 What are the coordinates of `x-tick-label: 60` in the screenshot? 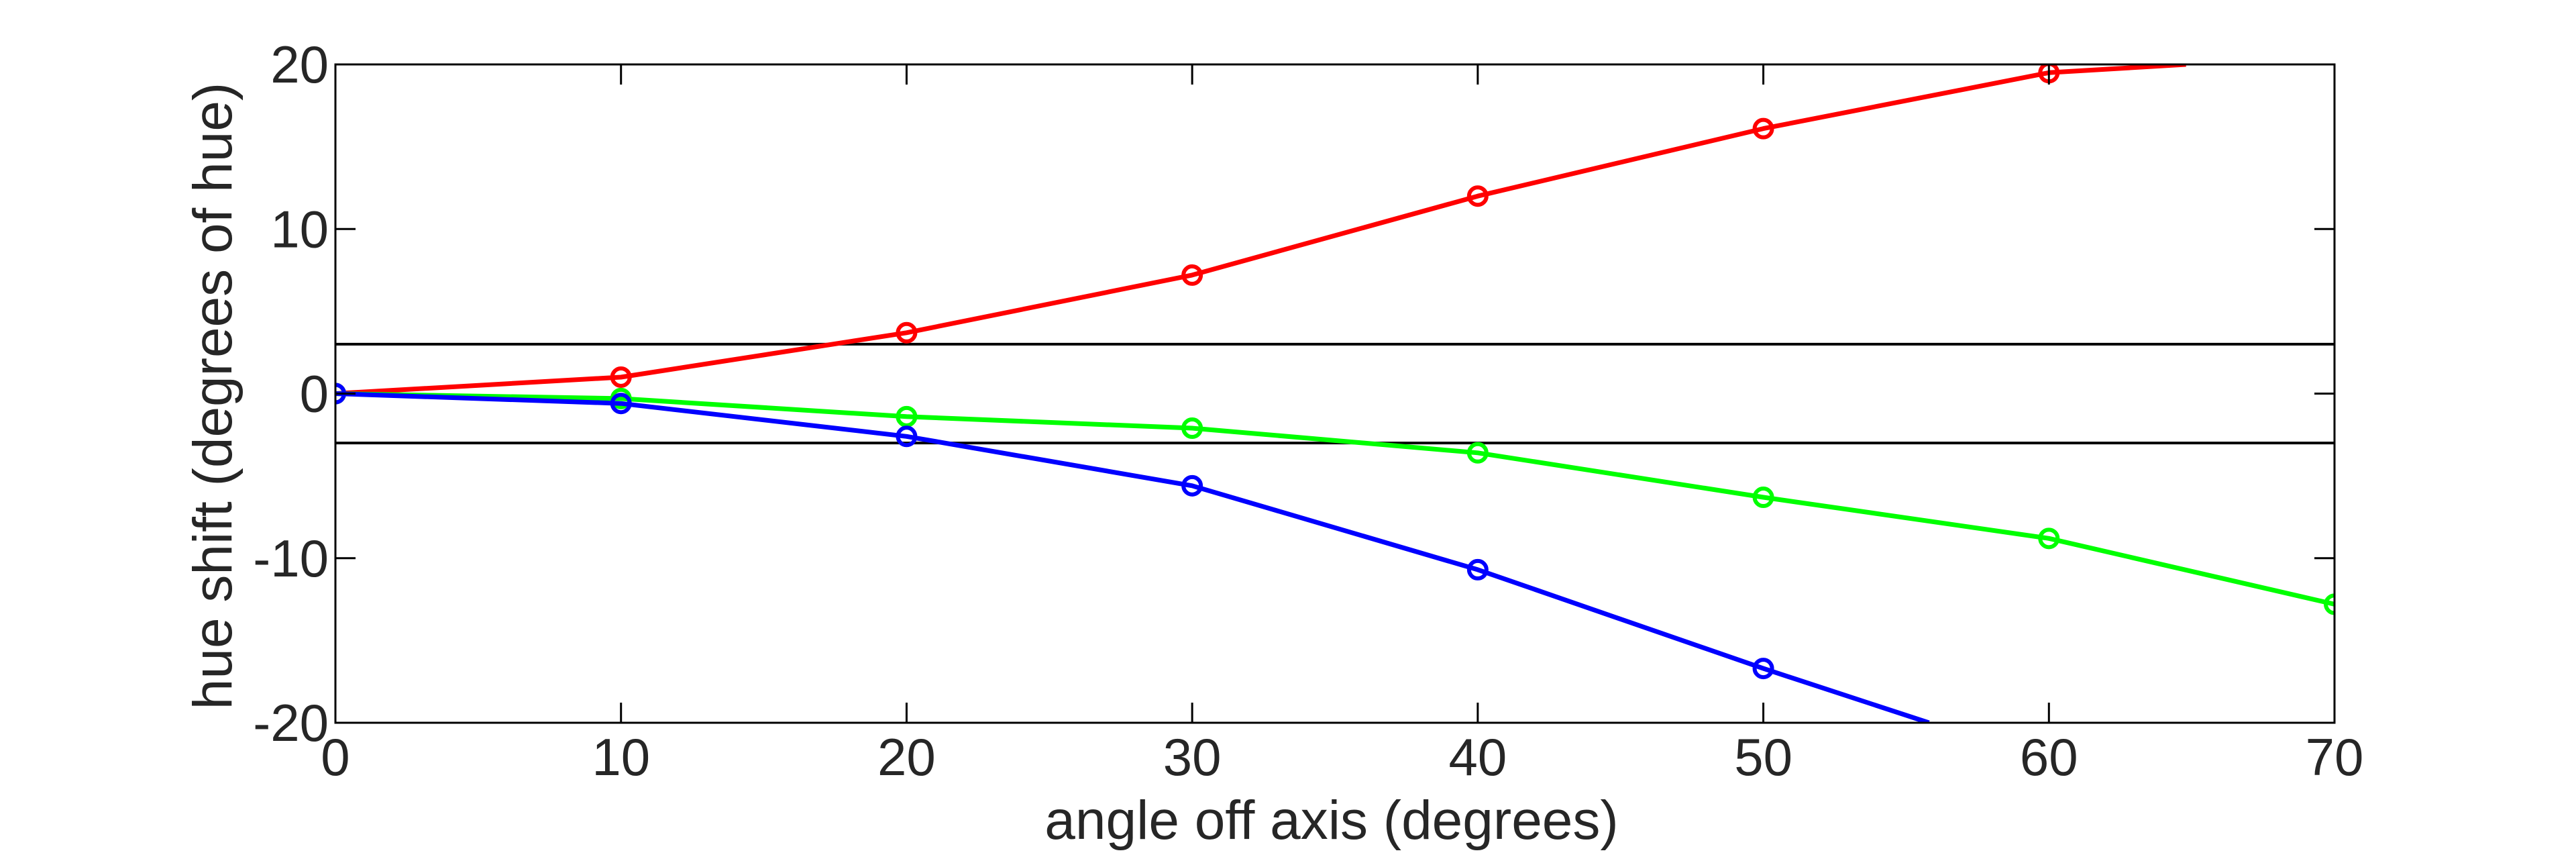 It's located at (2049, 757).